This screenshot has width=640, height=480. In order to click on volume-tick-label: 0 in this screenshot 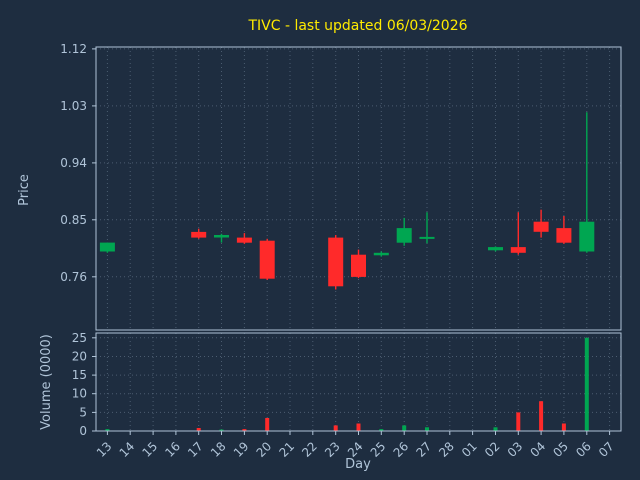, I will do `click(83, 431)`.